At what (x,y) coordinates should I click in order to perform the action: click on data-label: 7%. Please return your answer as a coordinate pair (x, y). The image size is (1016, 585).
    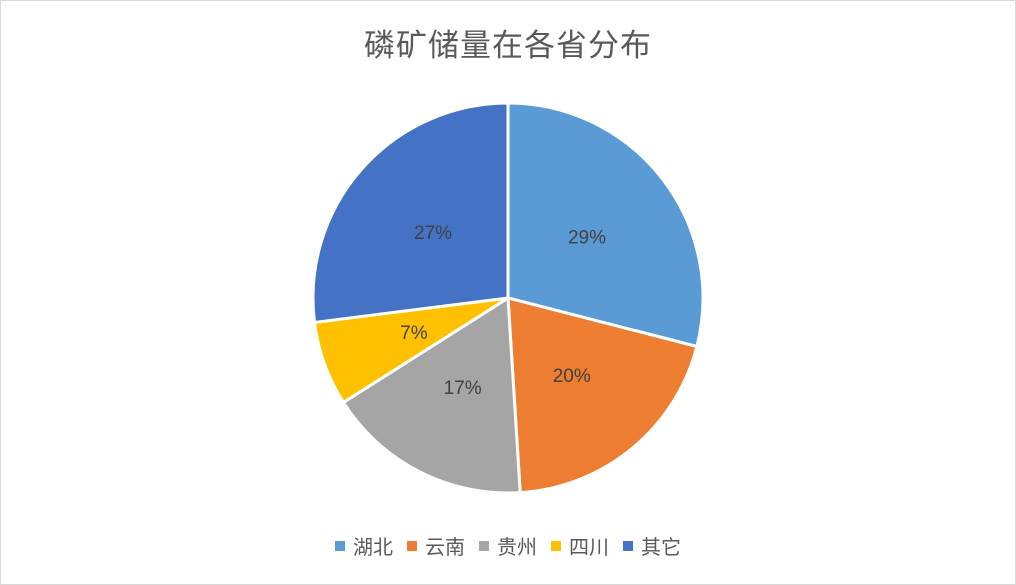
    Looking at the image, I should click on (414, 333).